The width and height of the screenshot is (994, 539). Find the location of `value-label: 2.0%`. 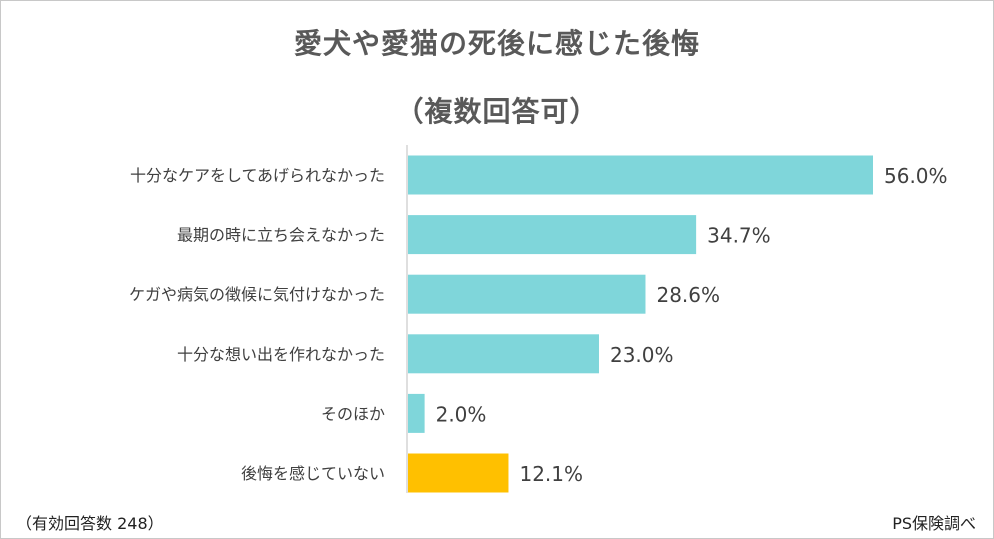

value-label: 2.0% is located at coordinates (461, 414).